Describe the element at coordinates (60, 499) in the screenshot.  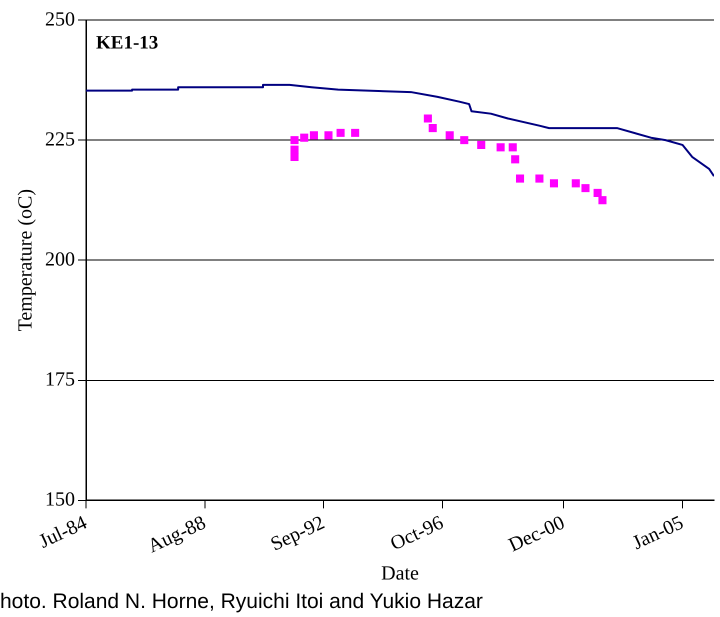
I see `y-tick-label: 150` at that location.